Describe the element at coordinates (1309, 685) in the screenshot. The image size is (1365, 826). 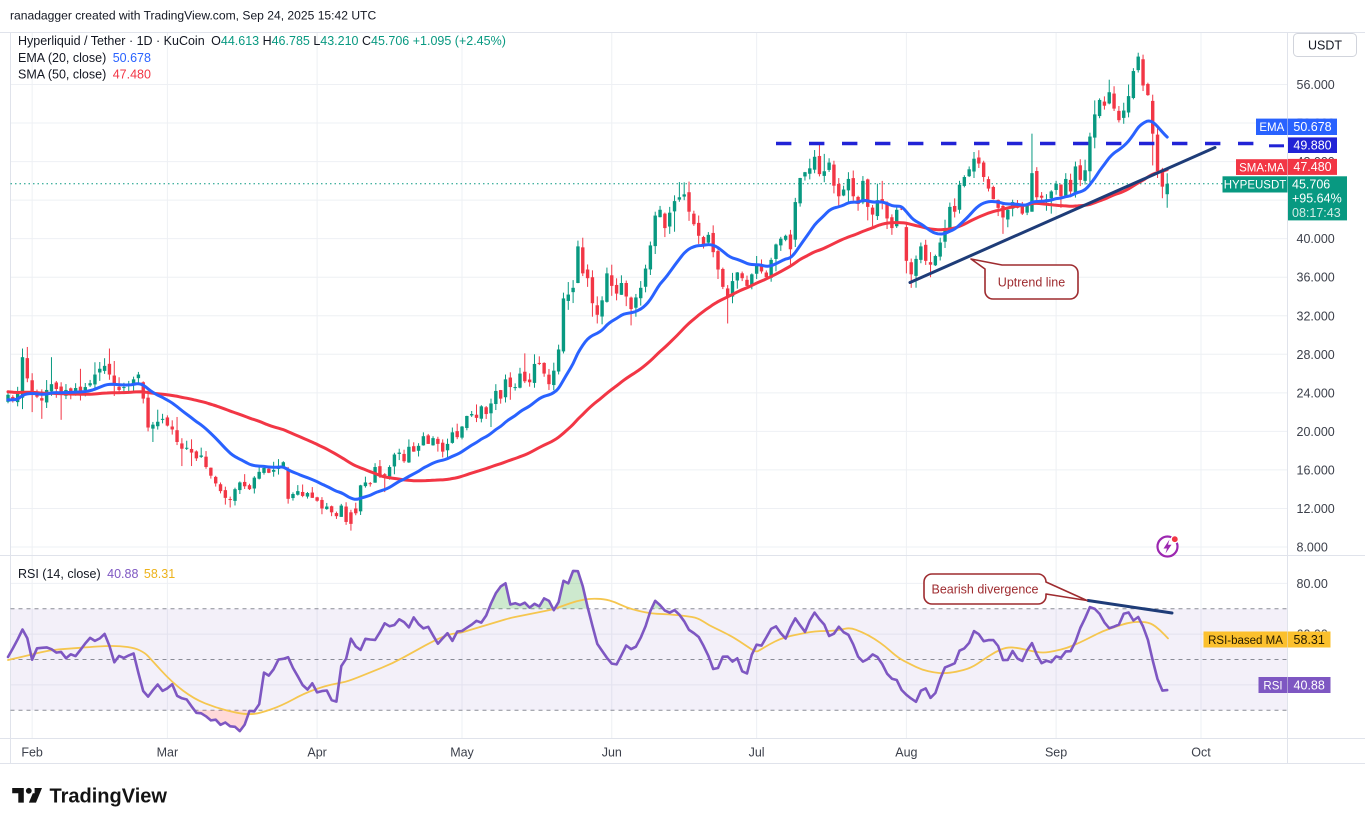
I see `svg-text: 40.88` at that location.